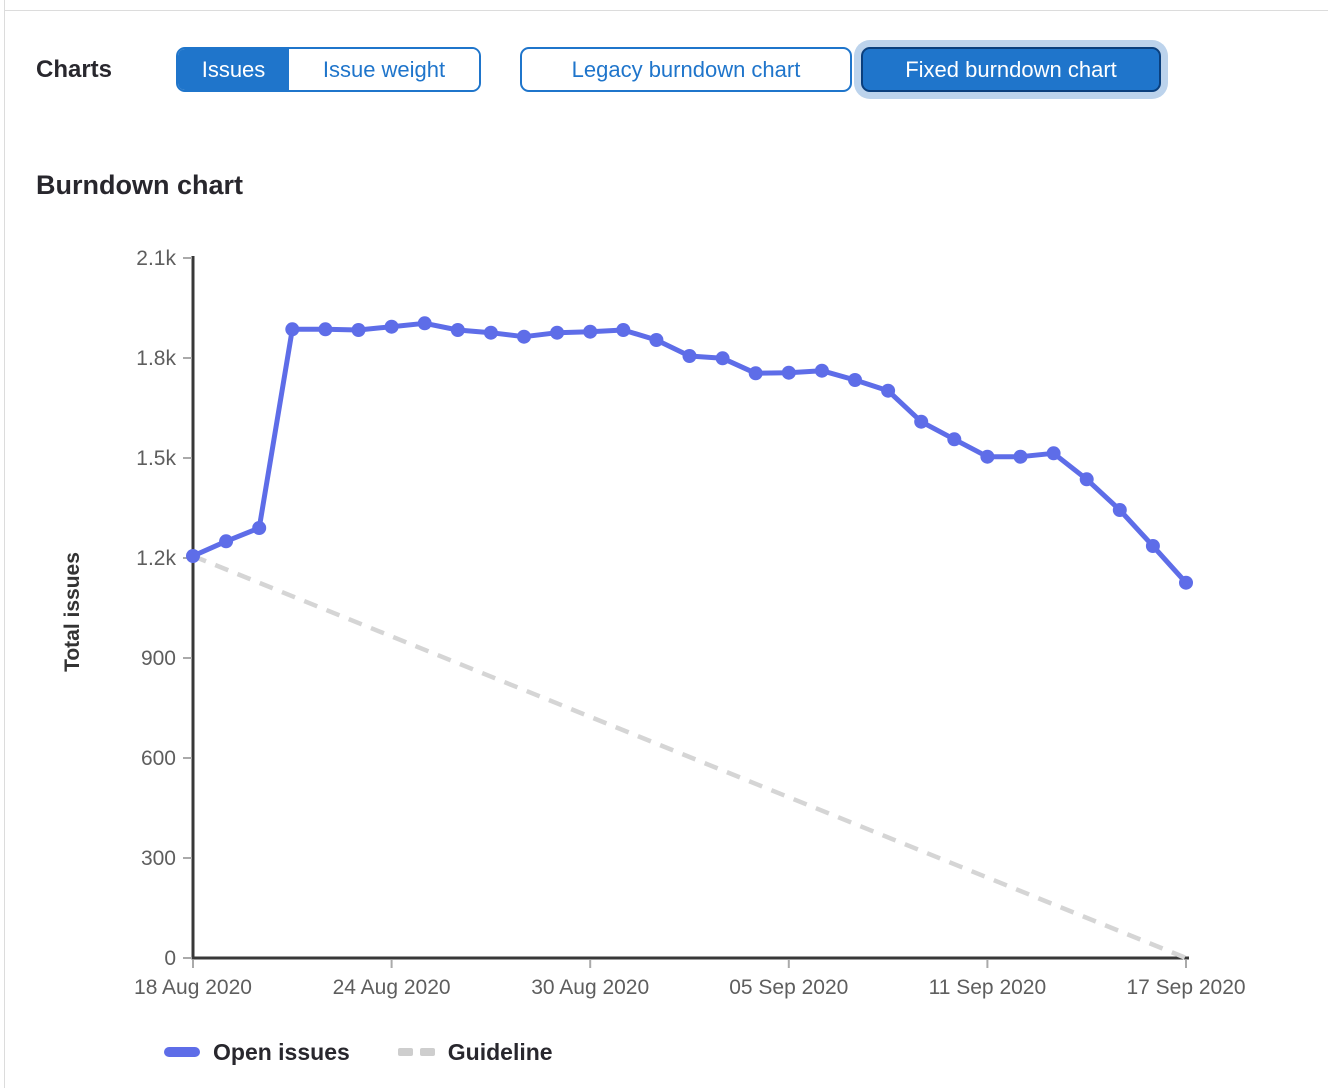  Describe the element at coordinates (500, 1051) in the screenshot. I see `legend-label-guideline: Guideline` at that location.